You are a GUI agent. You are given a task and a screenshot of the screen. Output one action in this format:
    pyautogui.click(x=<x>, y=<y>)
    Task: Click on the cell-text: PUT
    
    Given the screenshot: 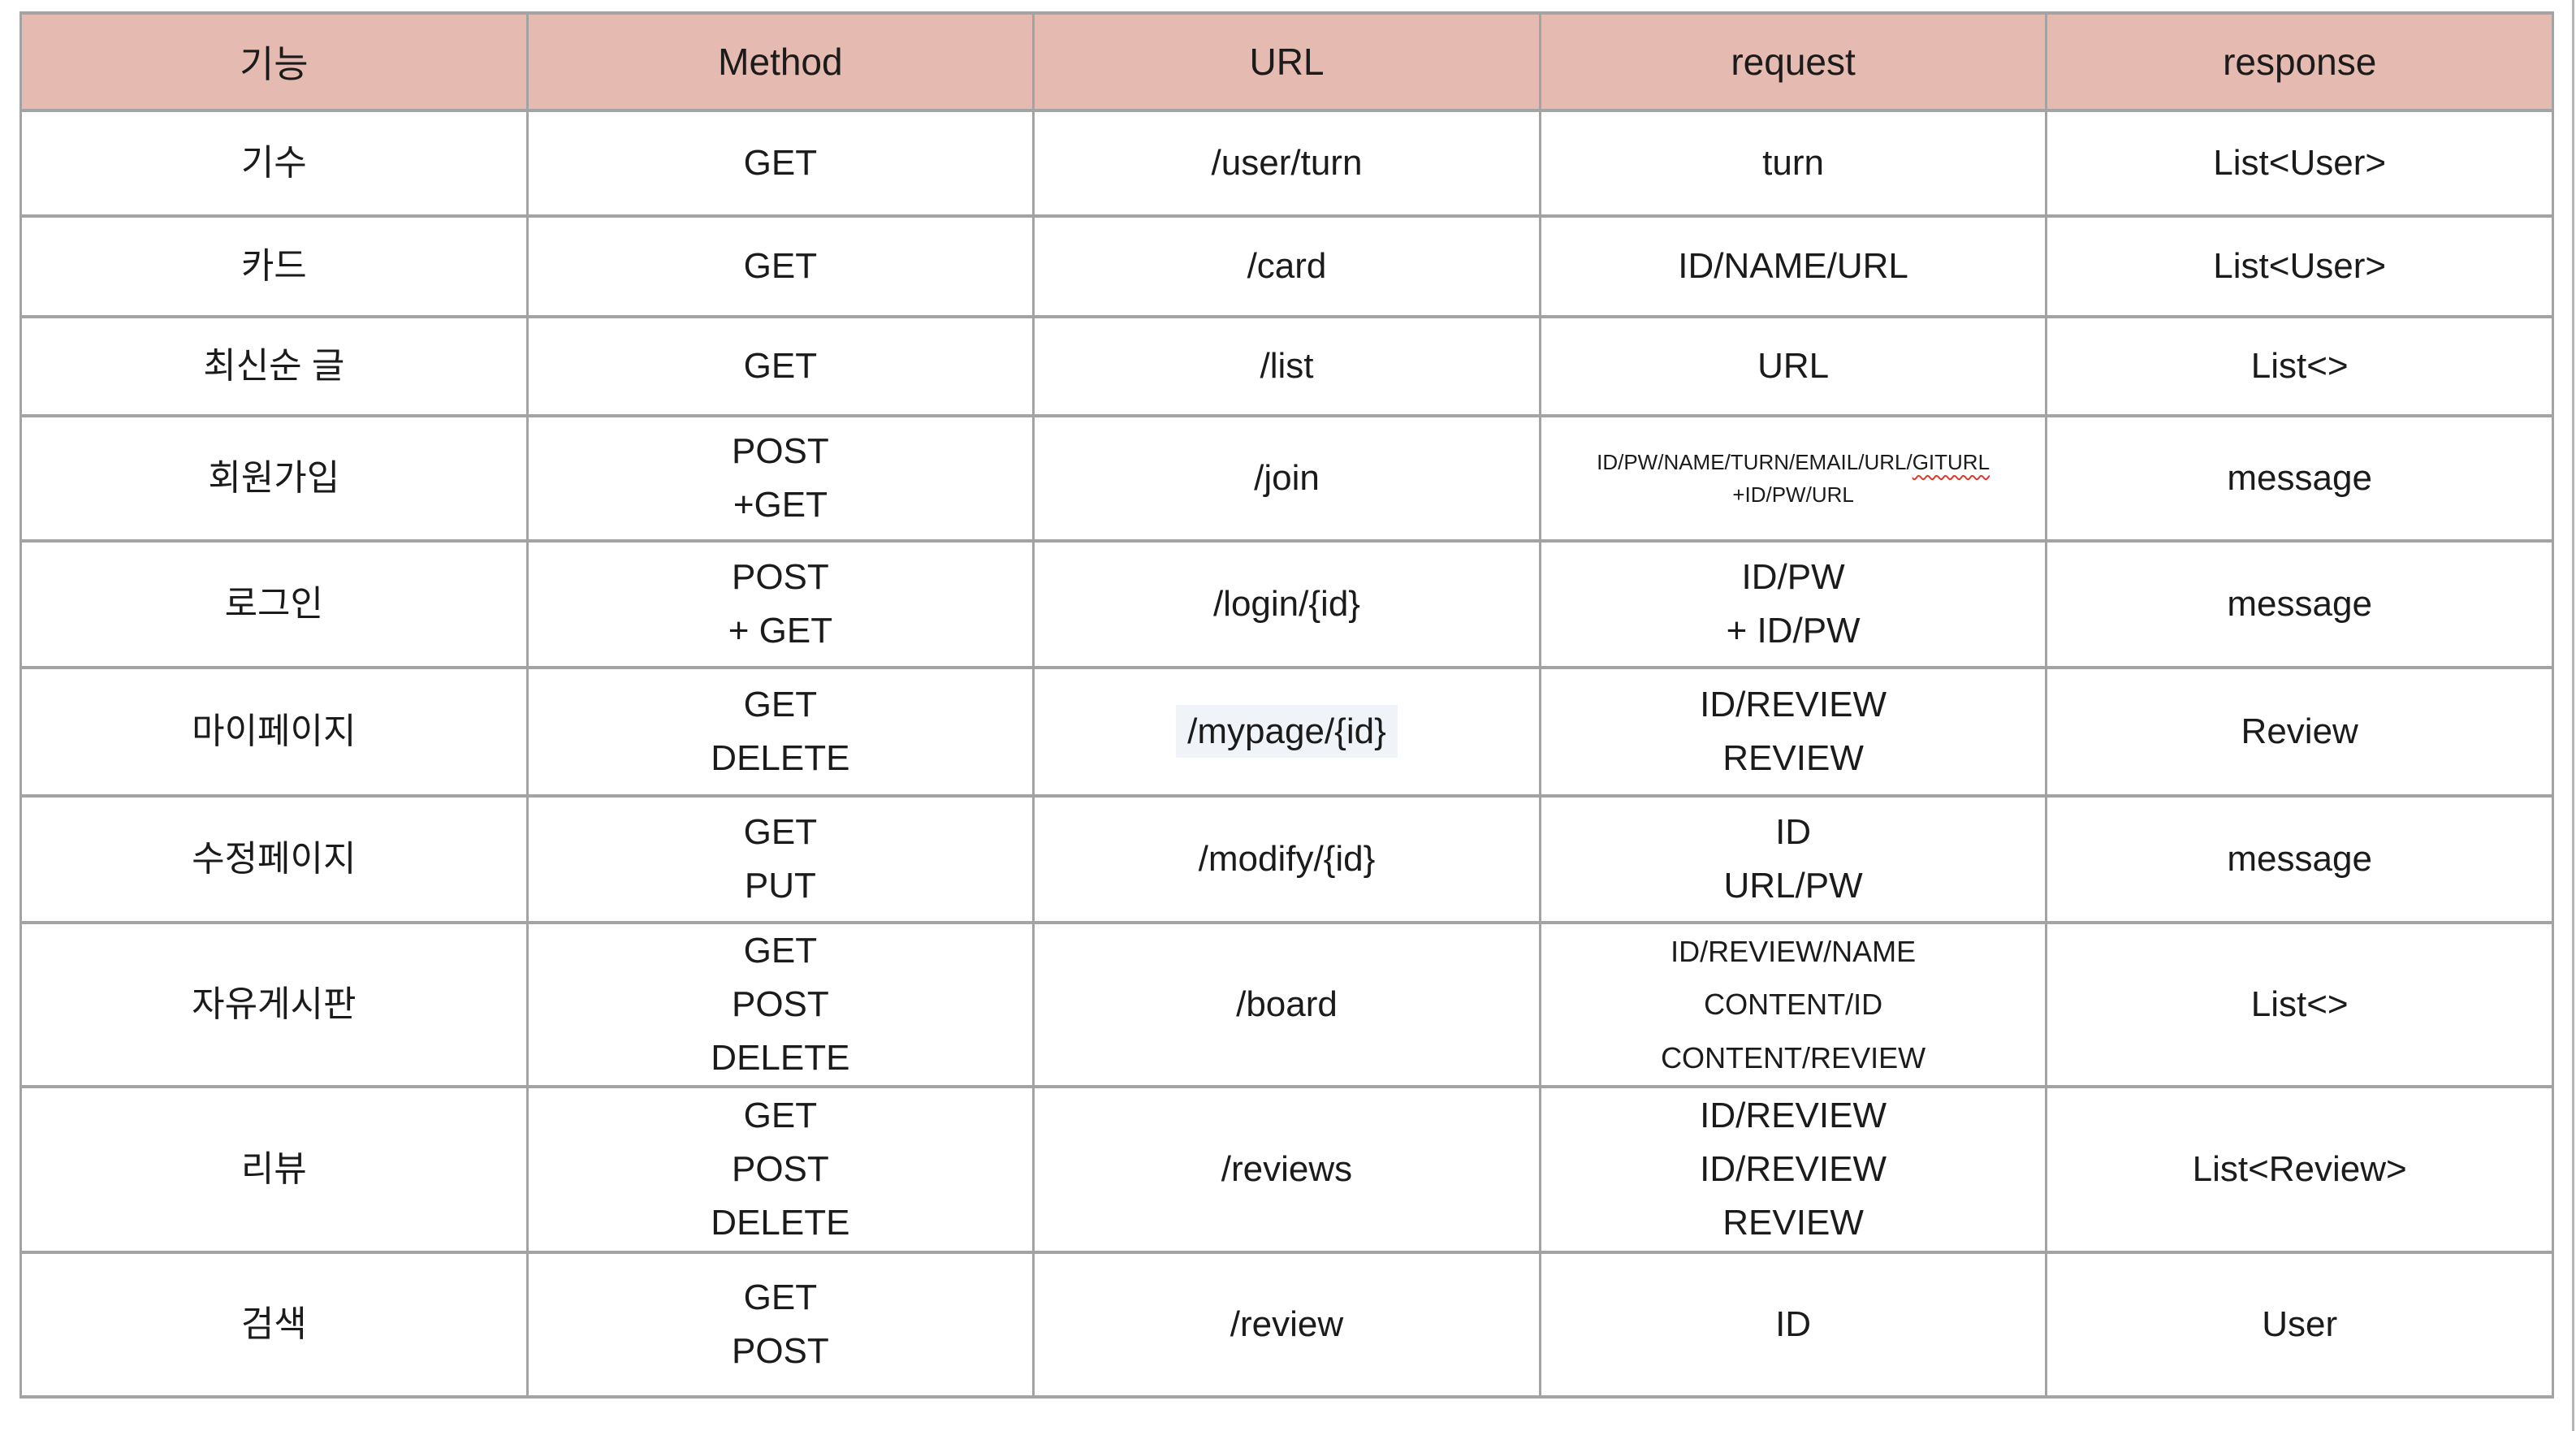 What is the action you would take?
    pyautogui.click(x=780, y=886)
    